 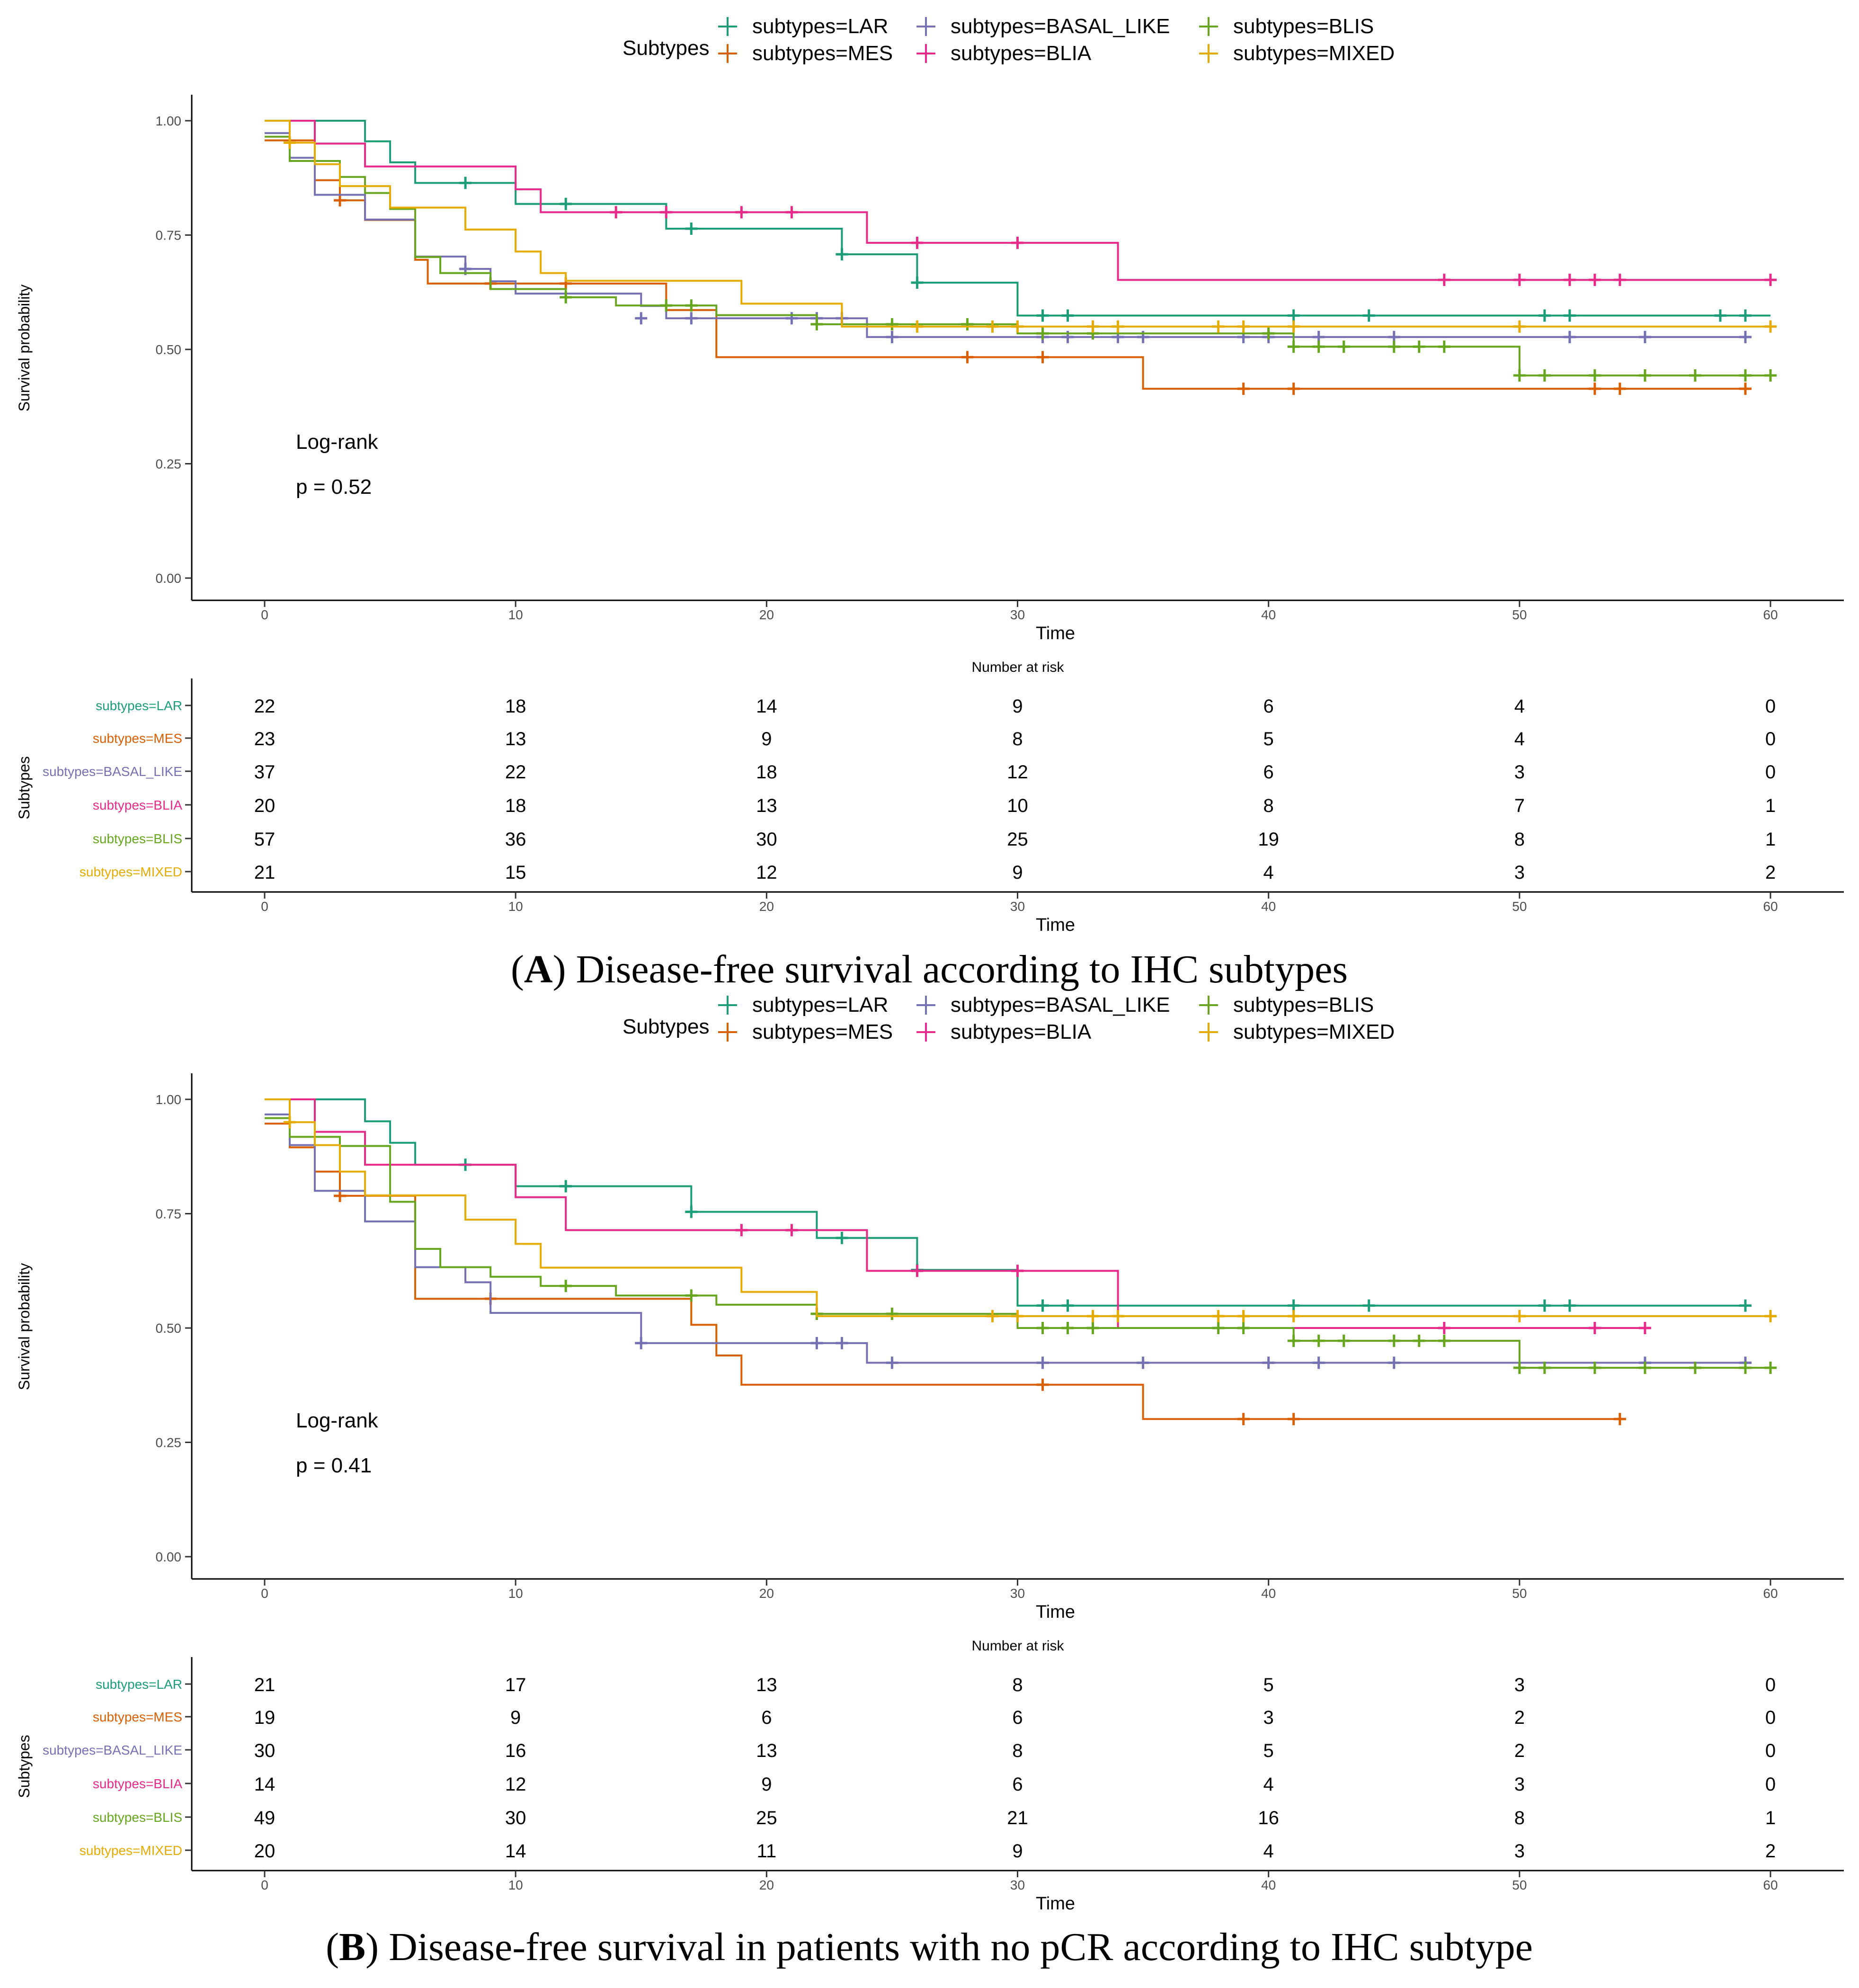 I want to click on risk-row-label: subtypes=MES, so click(x=137, y=738).